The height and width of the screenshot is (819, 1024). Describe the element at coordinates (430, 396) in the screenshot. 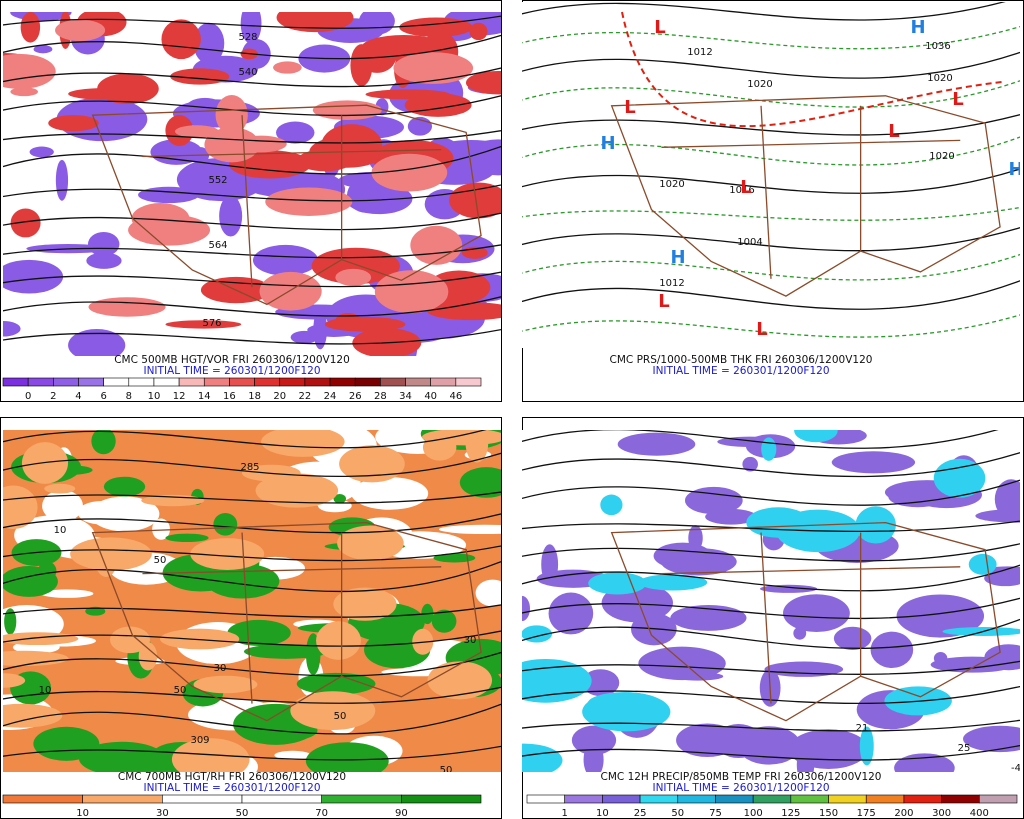

I see `colorbar-label: 40` at that location.